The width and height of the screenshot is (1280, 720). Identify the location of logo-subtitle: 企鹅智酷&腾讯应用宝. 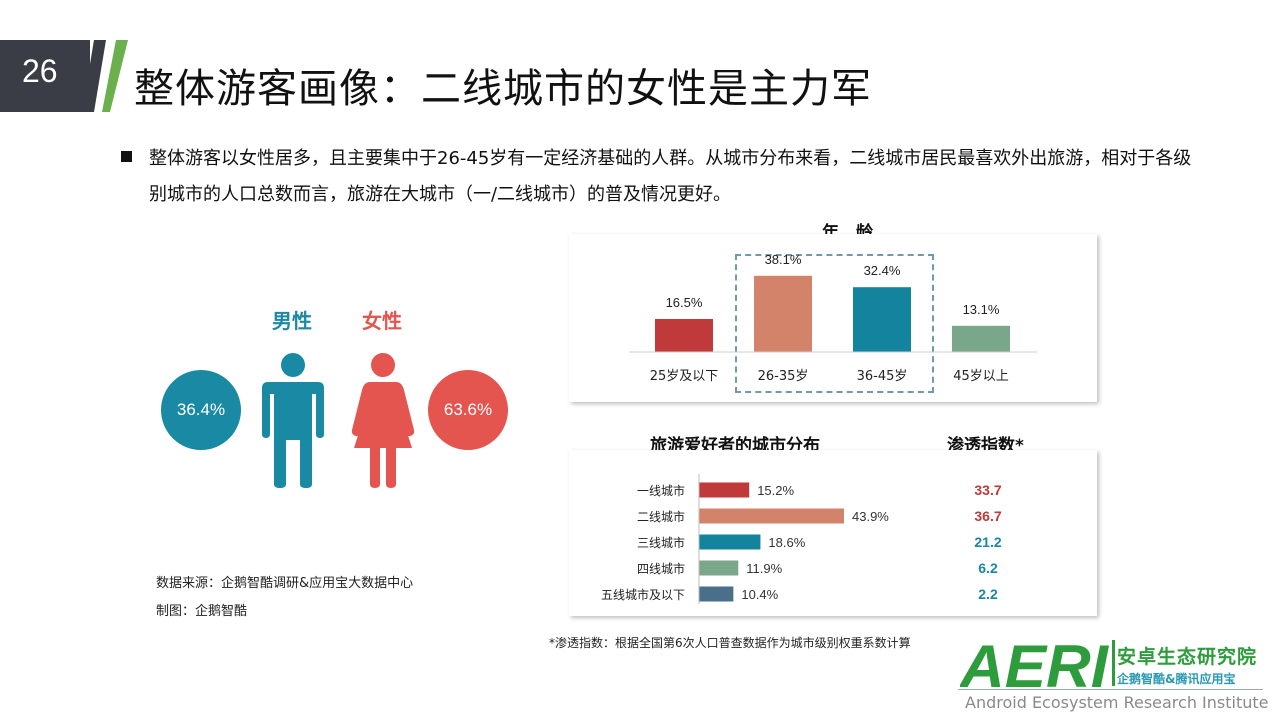
(1176, 679).